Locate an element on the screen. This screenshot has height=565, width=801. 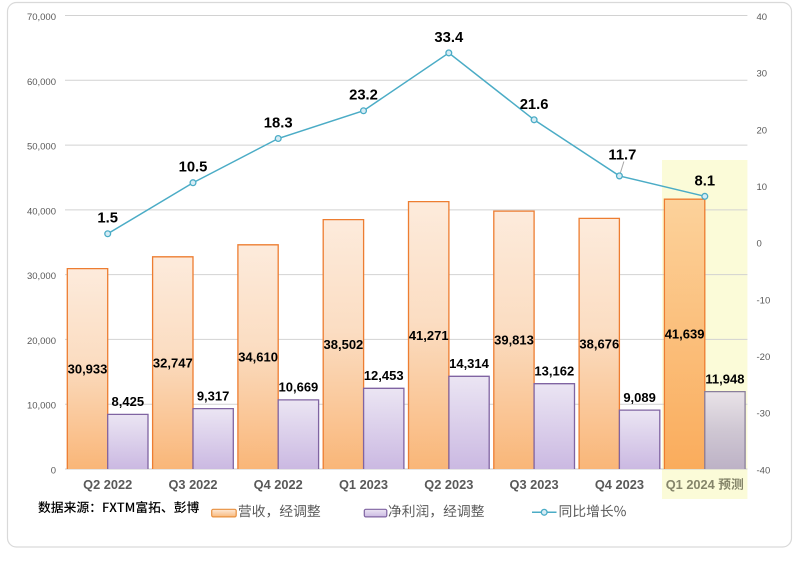
svg-text: Q2 2023 is located at coordinates (448, 484).